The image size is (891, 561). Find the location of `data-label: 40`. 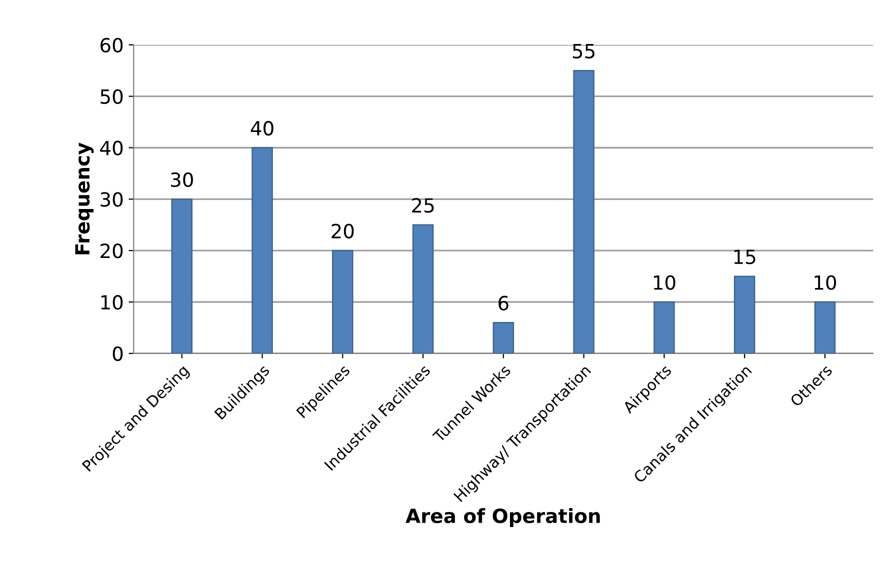

data-label: 40 is located at coordinates (262, 128).